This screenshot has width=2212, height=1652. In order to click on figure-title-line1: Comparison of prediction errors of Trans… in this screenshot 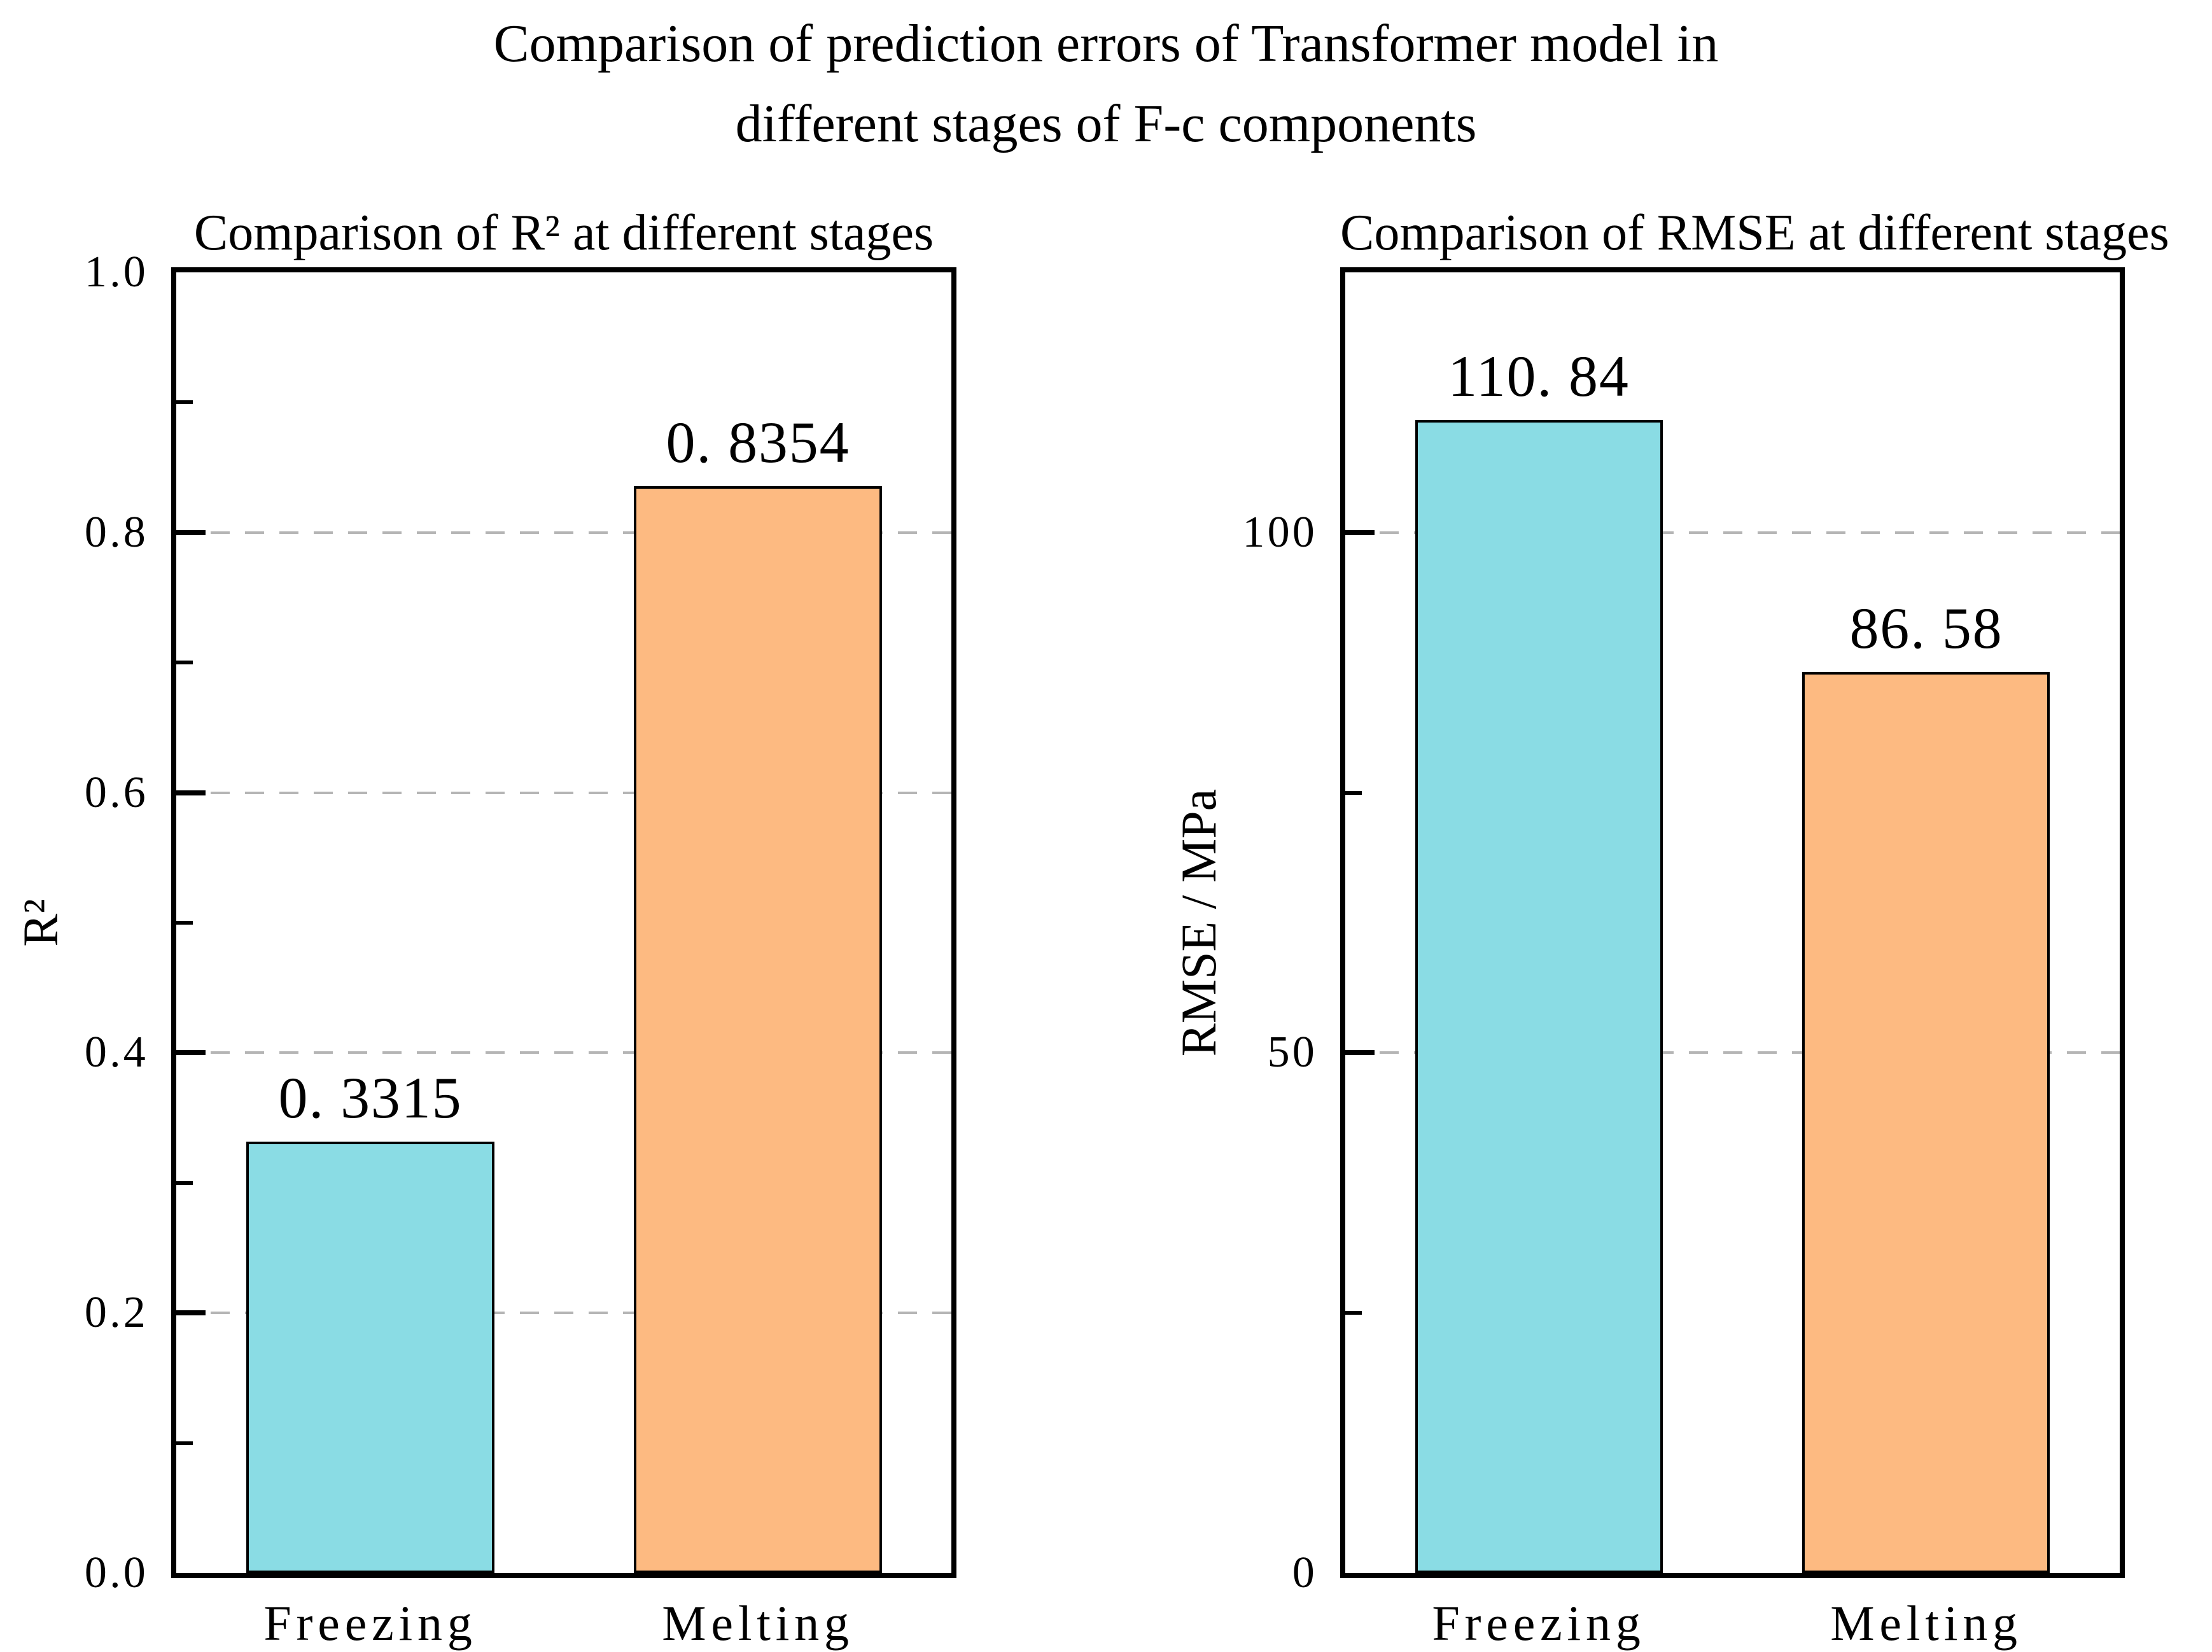, I will do `click(1106, 43)`.